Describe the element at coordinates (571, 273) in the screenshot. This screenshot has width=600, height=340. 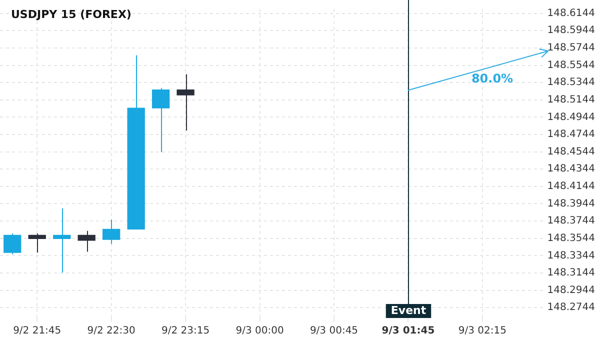
I see `y-tick-label: 148.3144` at that location.